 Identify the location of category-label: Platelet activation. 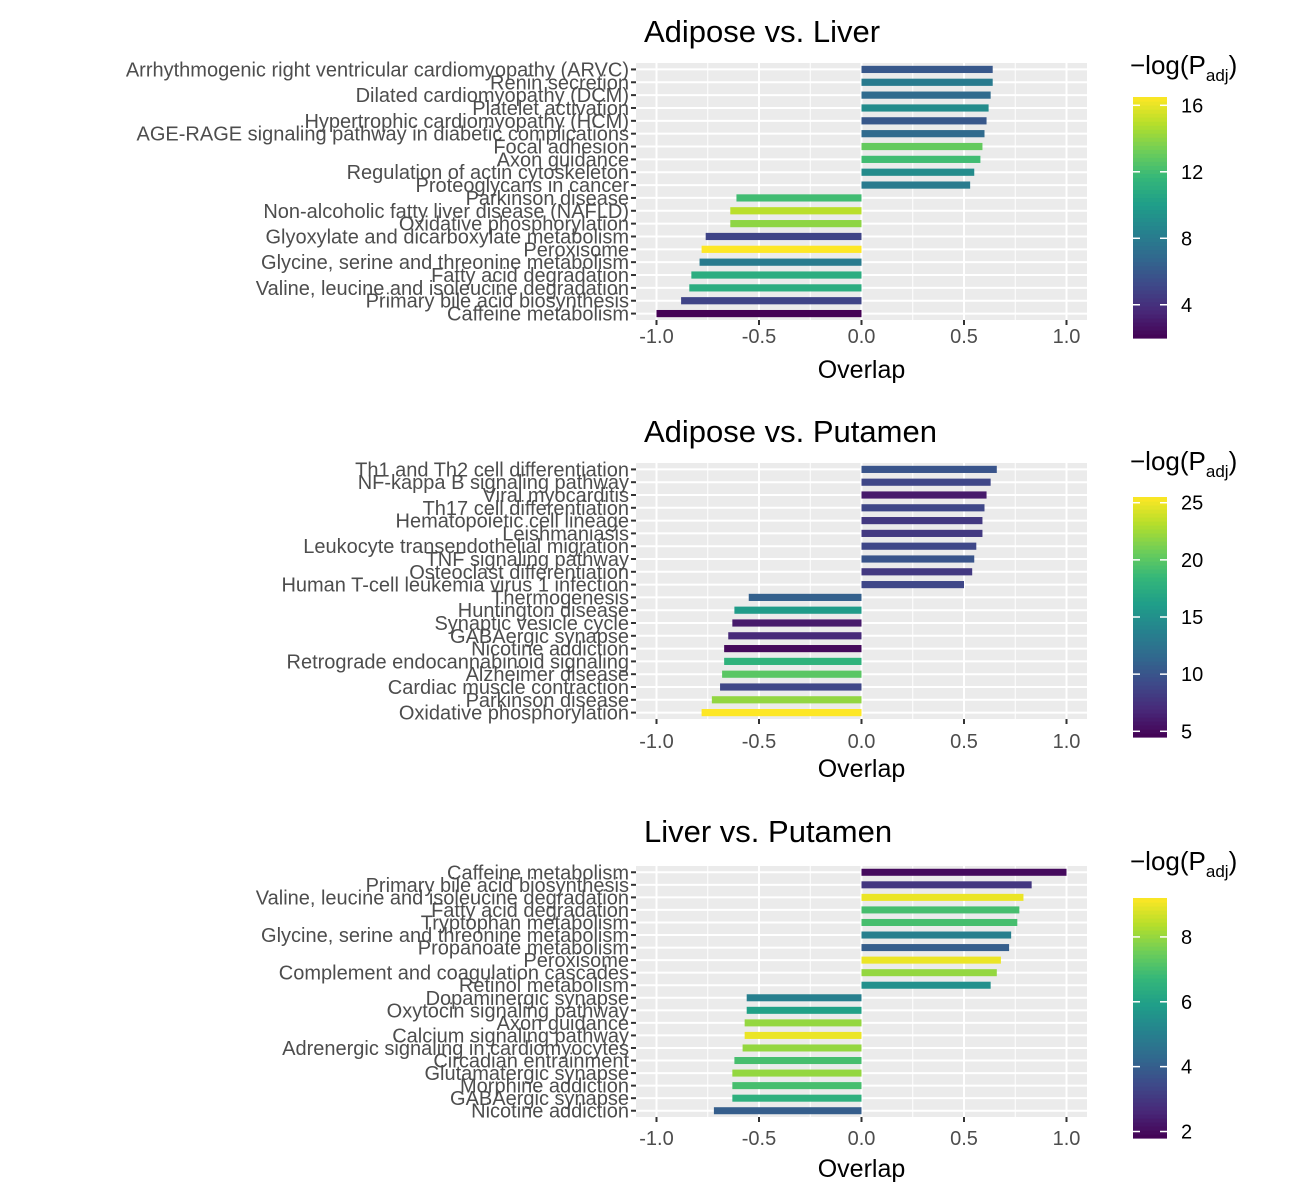
(550, 109).